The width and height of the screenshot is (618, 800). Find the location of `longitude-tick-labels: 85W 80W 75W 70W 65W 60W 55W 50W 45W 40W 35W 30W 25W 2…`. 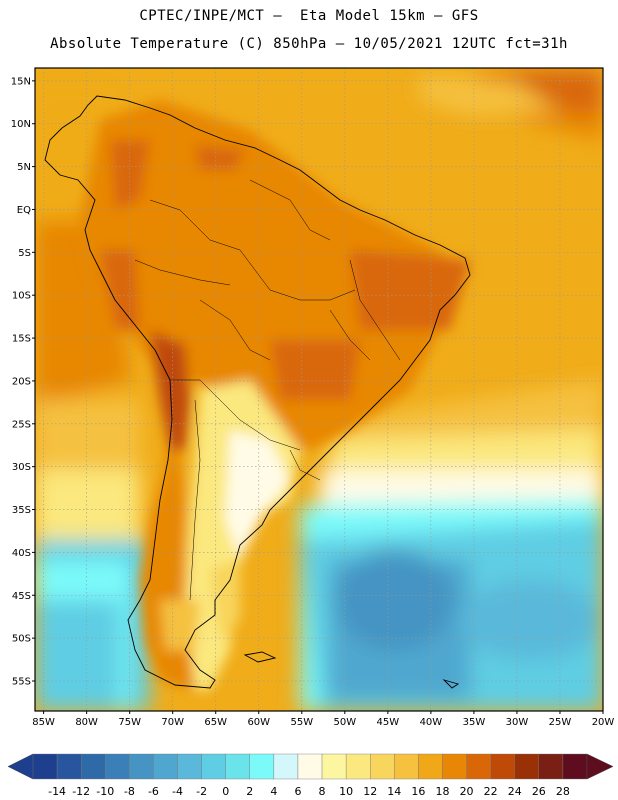

longitude-tick-labels: 85W 80W 75W 70W 65W 60W 55W 50W 45W 40W 35W 30W 25W 2… is located at coordinates (323, 719).